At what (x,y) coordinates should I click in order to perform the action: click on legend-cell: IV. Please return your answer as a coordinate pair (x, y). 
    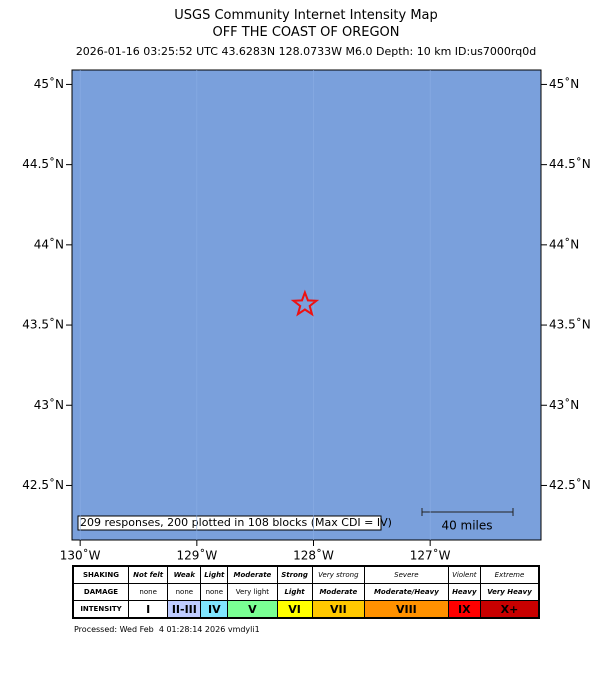
    Looking at the image, I should click on (214, 609).